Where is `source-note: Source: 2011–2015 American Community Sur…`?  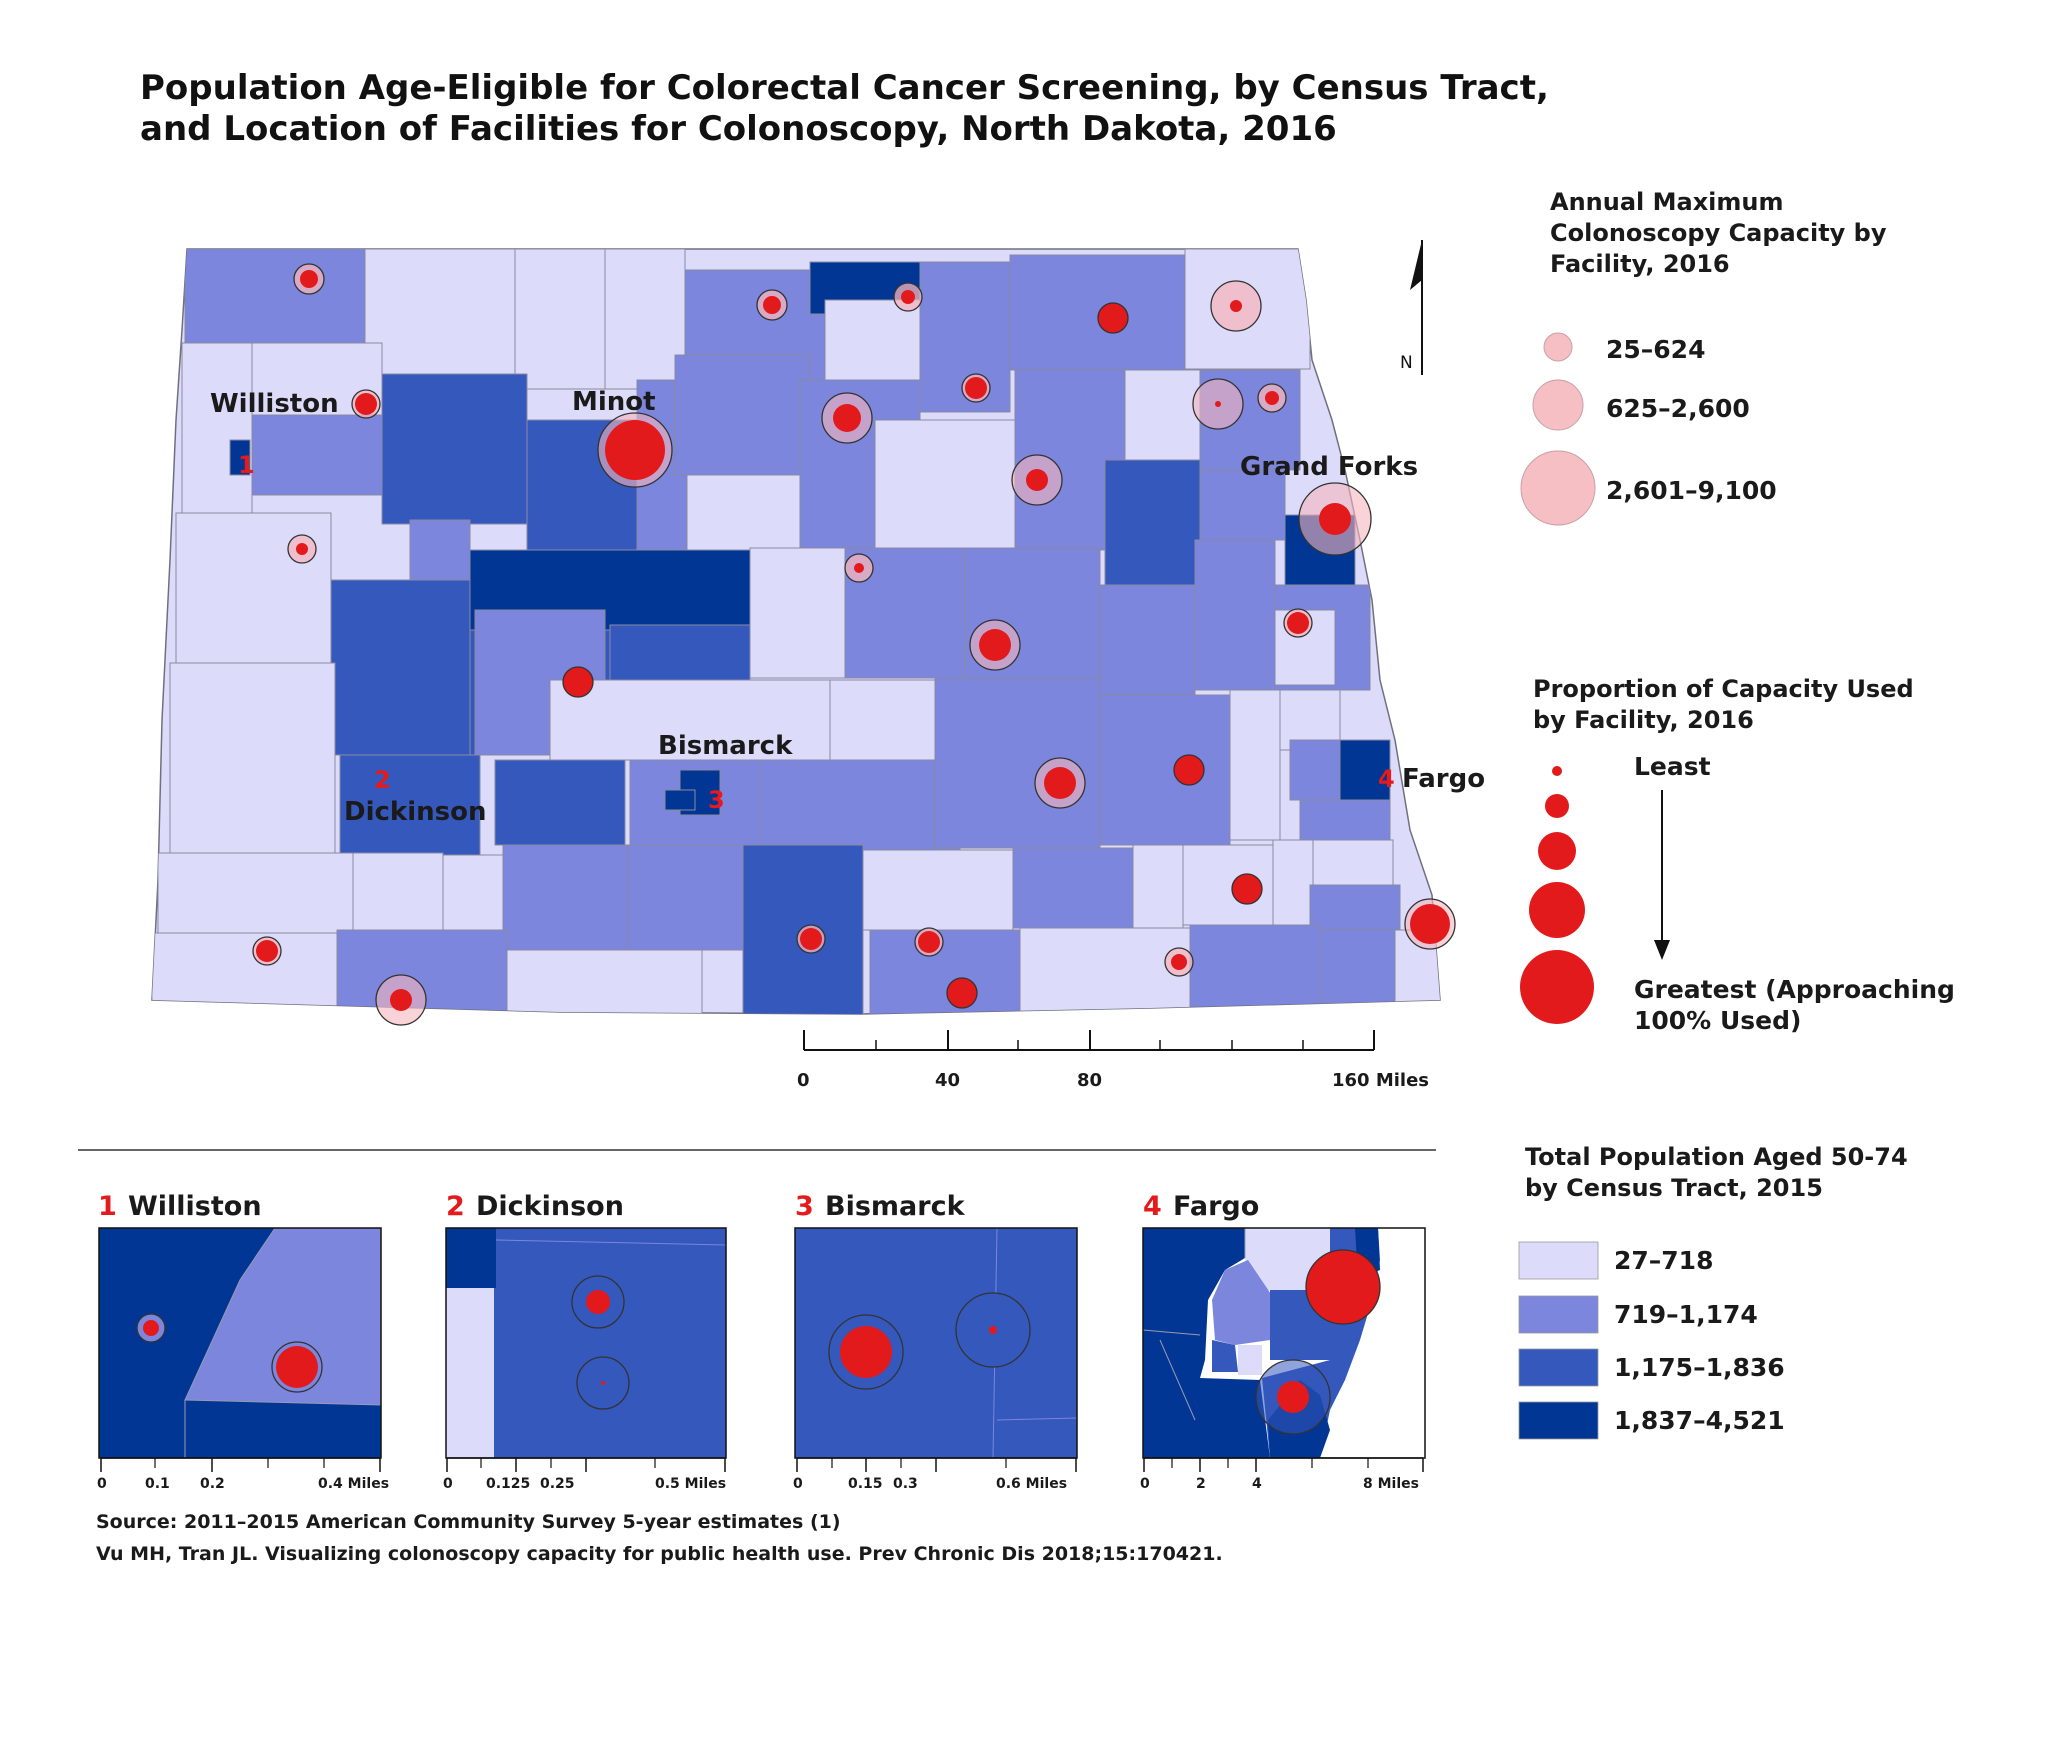 source-note: Source: 2011–2015 American Community Sur… is located at coordinates (659, 1538).